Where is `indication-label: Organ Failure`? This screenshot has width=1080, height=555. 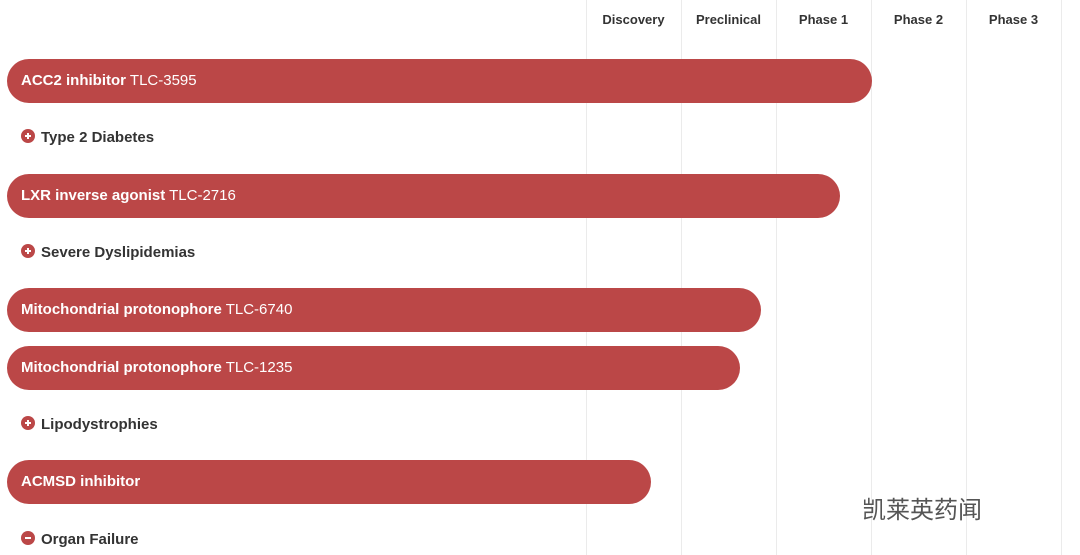
indication-label: Organ Failure is located at coordinates (90, 539).